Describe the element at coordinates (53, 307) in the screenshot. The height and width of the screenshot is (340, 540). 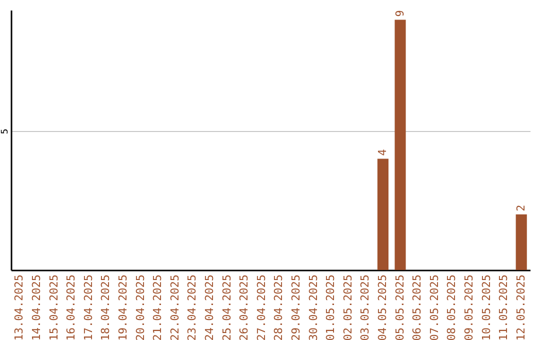
I see `x-tick-label: 15.04.2025` at that location.